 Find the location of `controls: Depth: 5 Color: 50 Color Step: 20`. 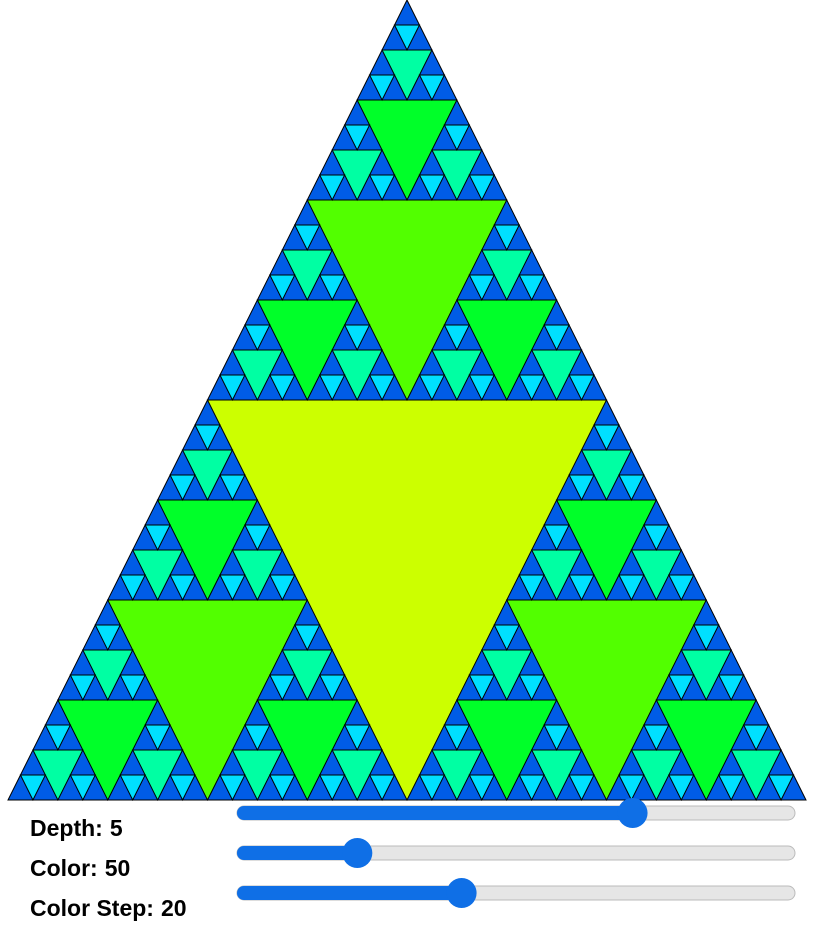

controls: Depth: 5 Color: 50 Color Step: 20 is located at coordinates (413, 859).